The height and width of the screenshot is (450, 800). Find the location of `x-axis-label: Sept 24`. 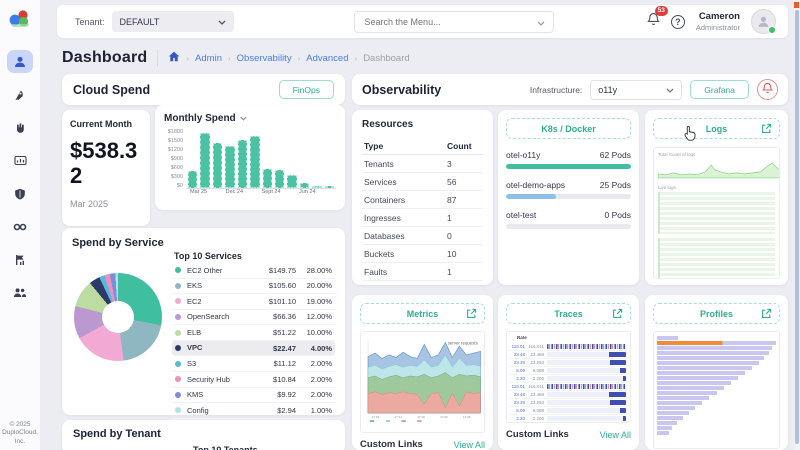

x-axis-label: Sept 24 is located at coordinates (271, 192).